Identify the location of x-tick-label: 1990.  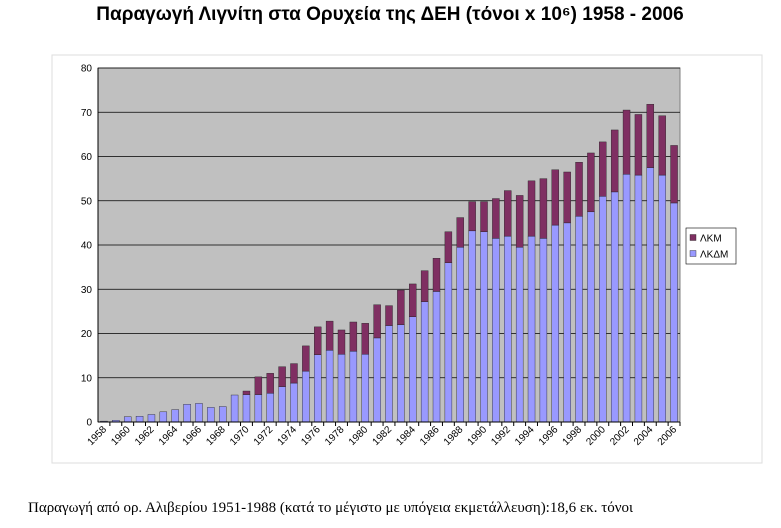
(478, 436).